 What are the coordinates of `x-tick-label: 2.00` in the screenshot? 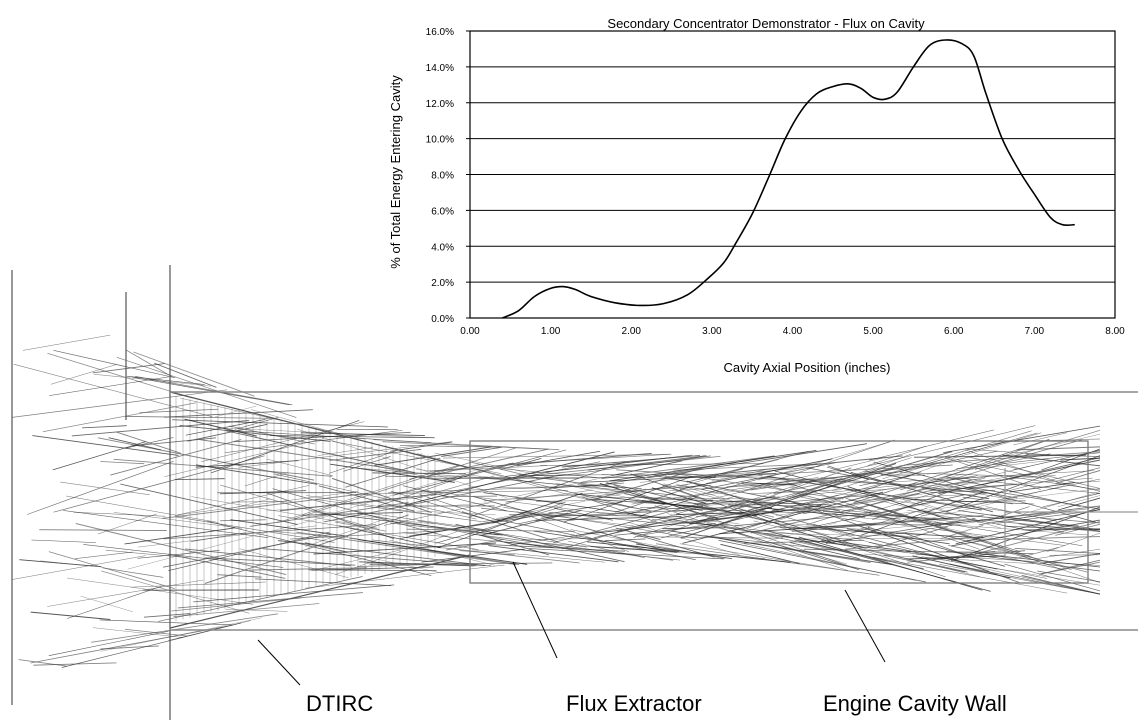 It's located at (632, 331).